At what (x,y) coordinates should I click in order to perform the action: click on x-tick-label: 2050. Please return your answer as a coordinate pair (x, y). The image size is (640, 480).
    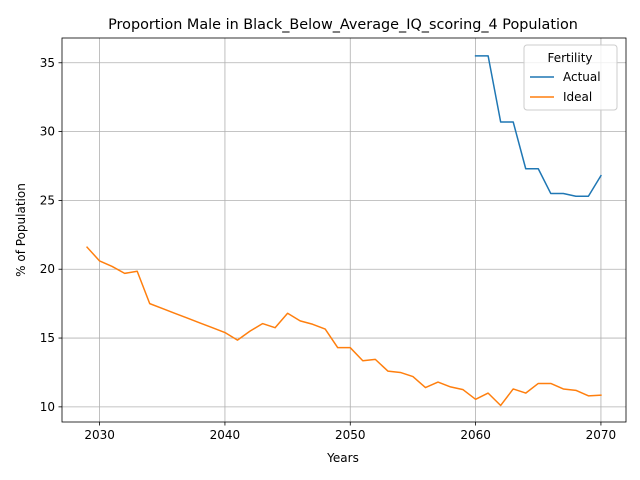
    Looking at the image, I should click on (350, 435).